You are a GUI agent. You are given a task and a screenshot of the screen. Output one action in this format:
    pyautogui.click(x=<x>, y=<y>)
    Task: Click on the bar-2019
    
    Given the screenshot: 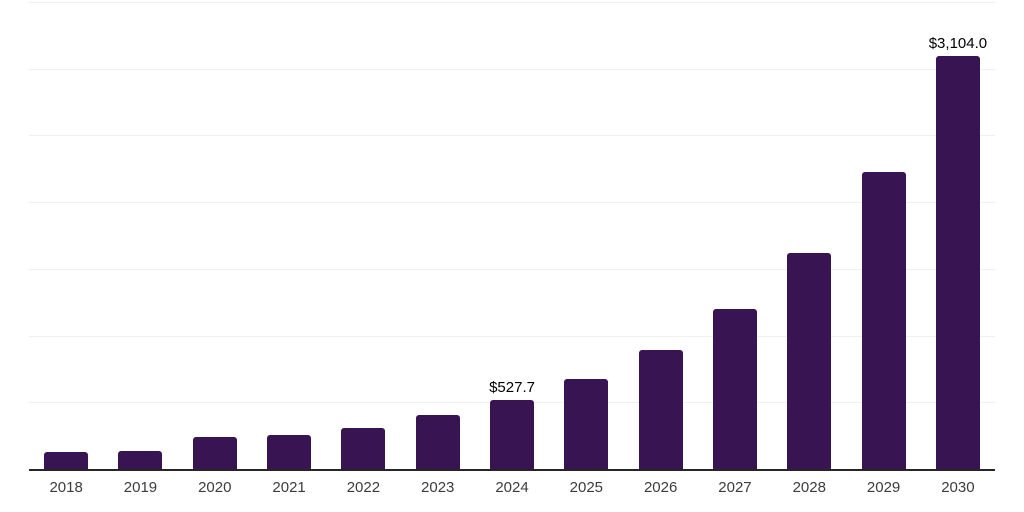 What is the action you would take?
    pyautogui.click(x=140, y=460)
    